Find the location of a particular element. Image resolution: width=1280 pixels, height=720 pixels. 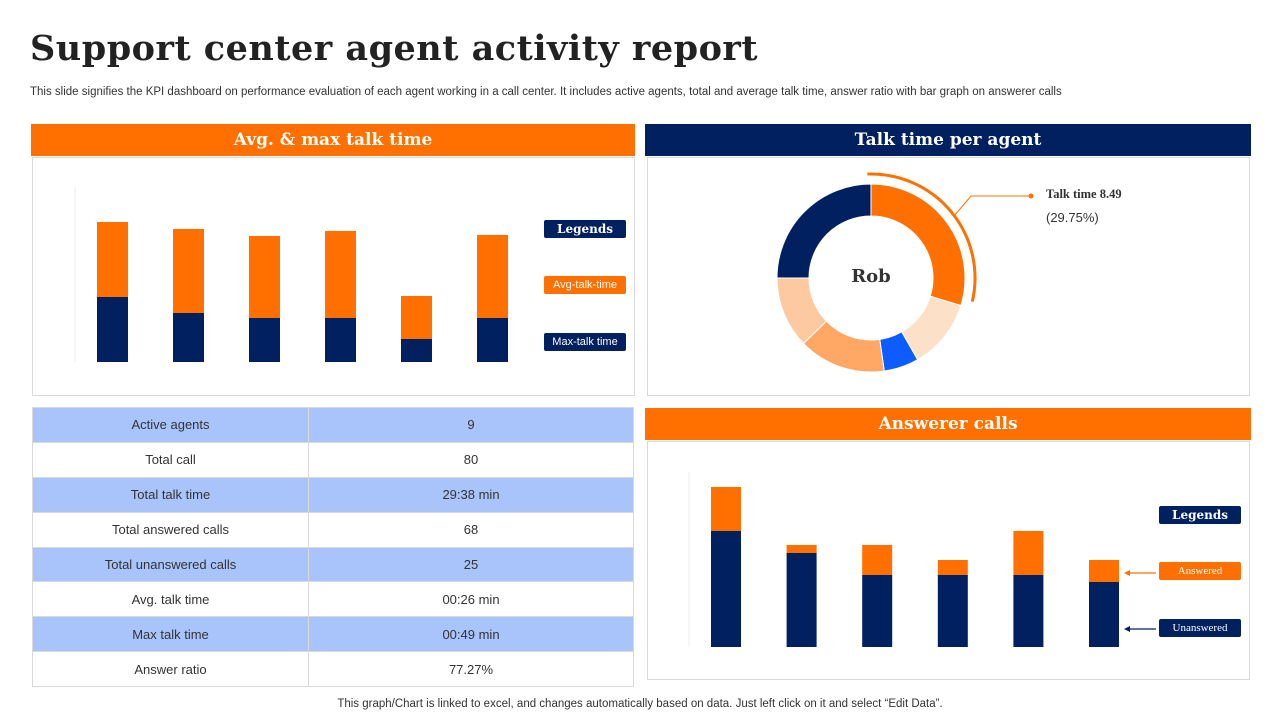

highlight-arc is located at coordinates (922, 237).